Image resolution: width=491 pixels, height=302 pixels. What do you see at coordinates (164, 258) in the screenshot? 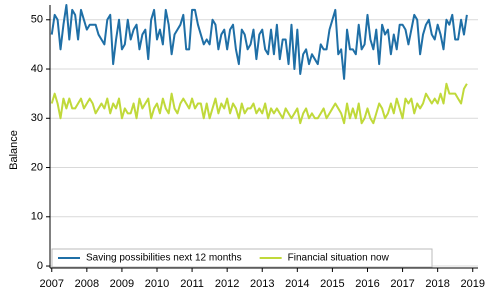
I see `legend-label: Saving possibilities next 12 months` at bounding box center [164, 258].